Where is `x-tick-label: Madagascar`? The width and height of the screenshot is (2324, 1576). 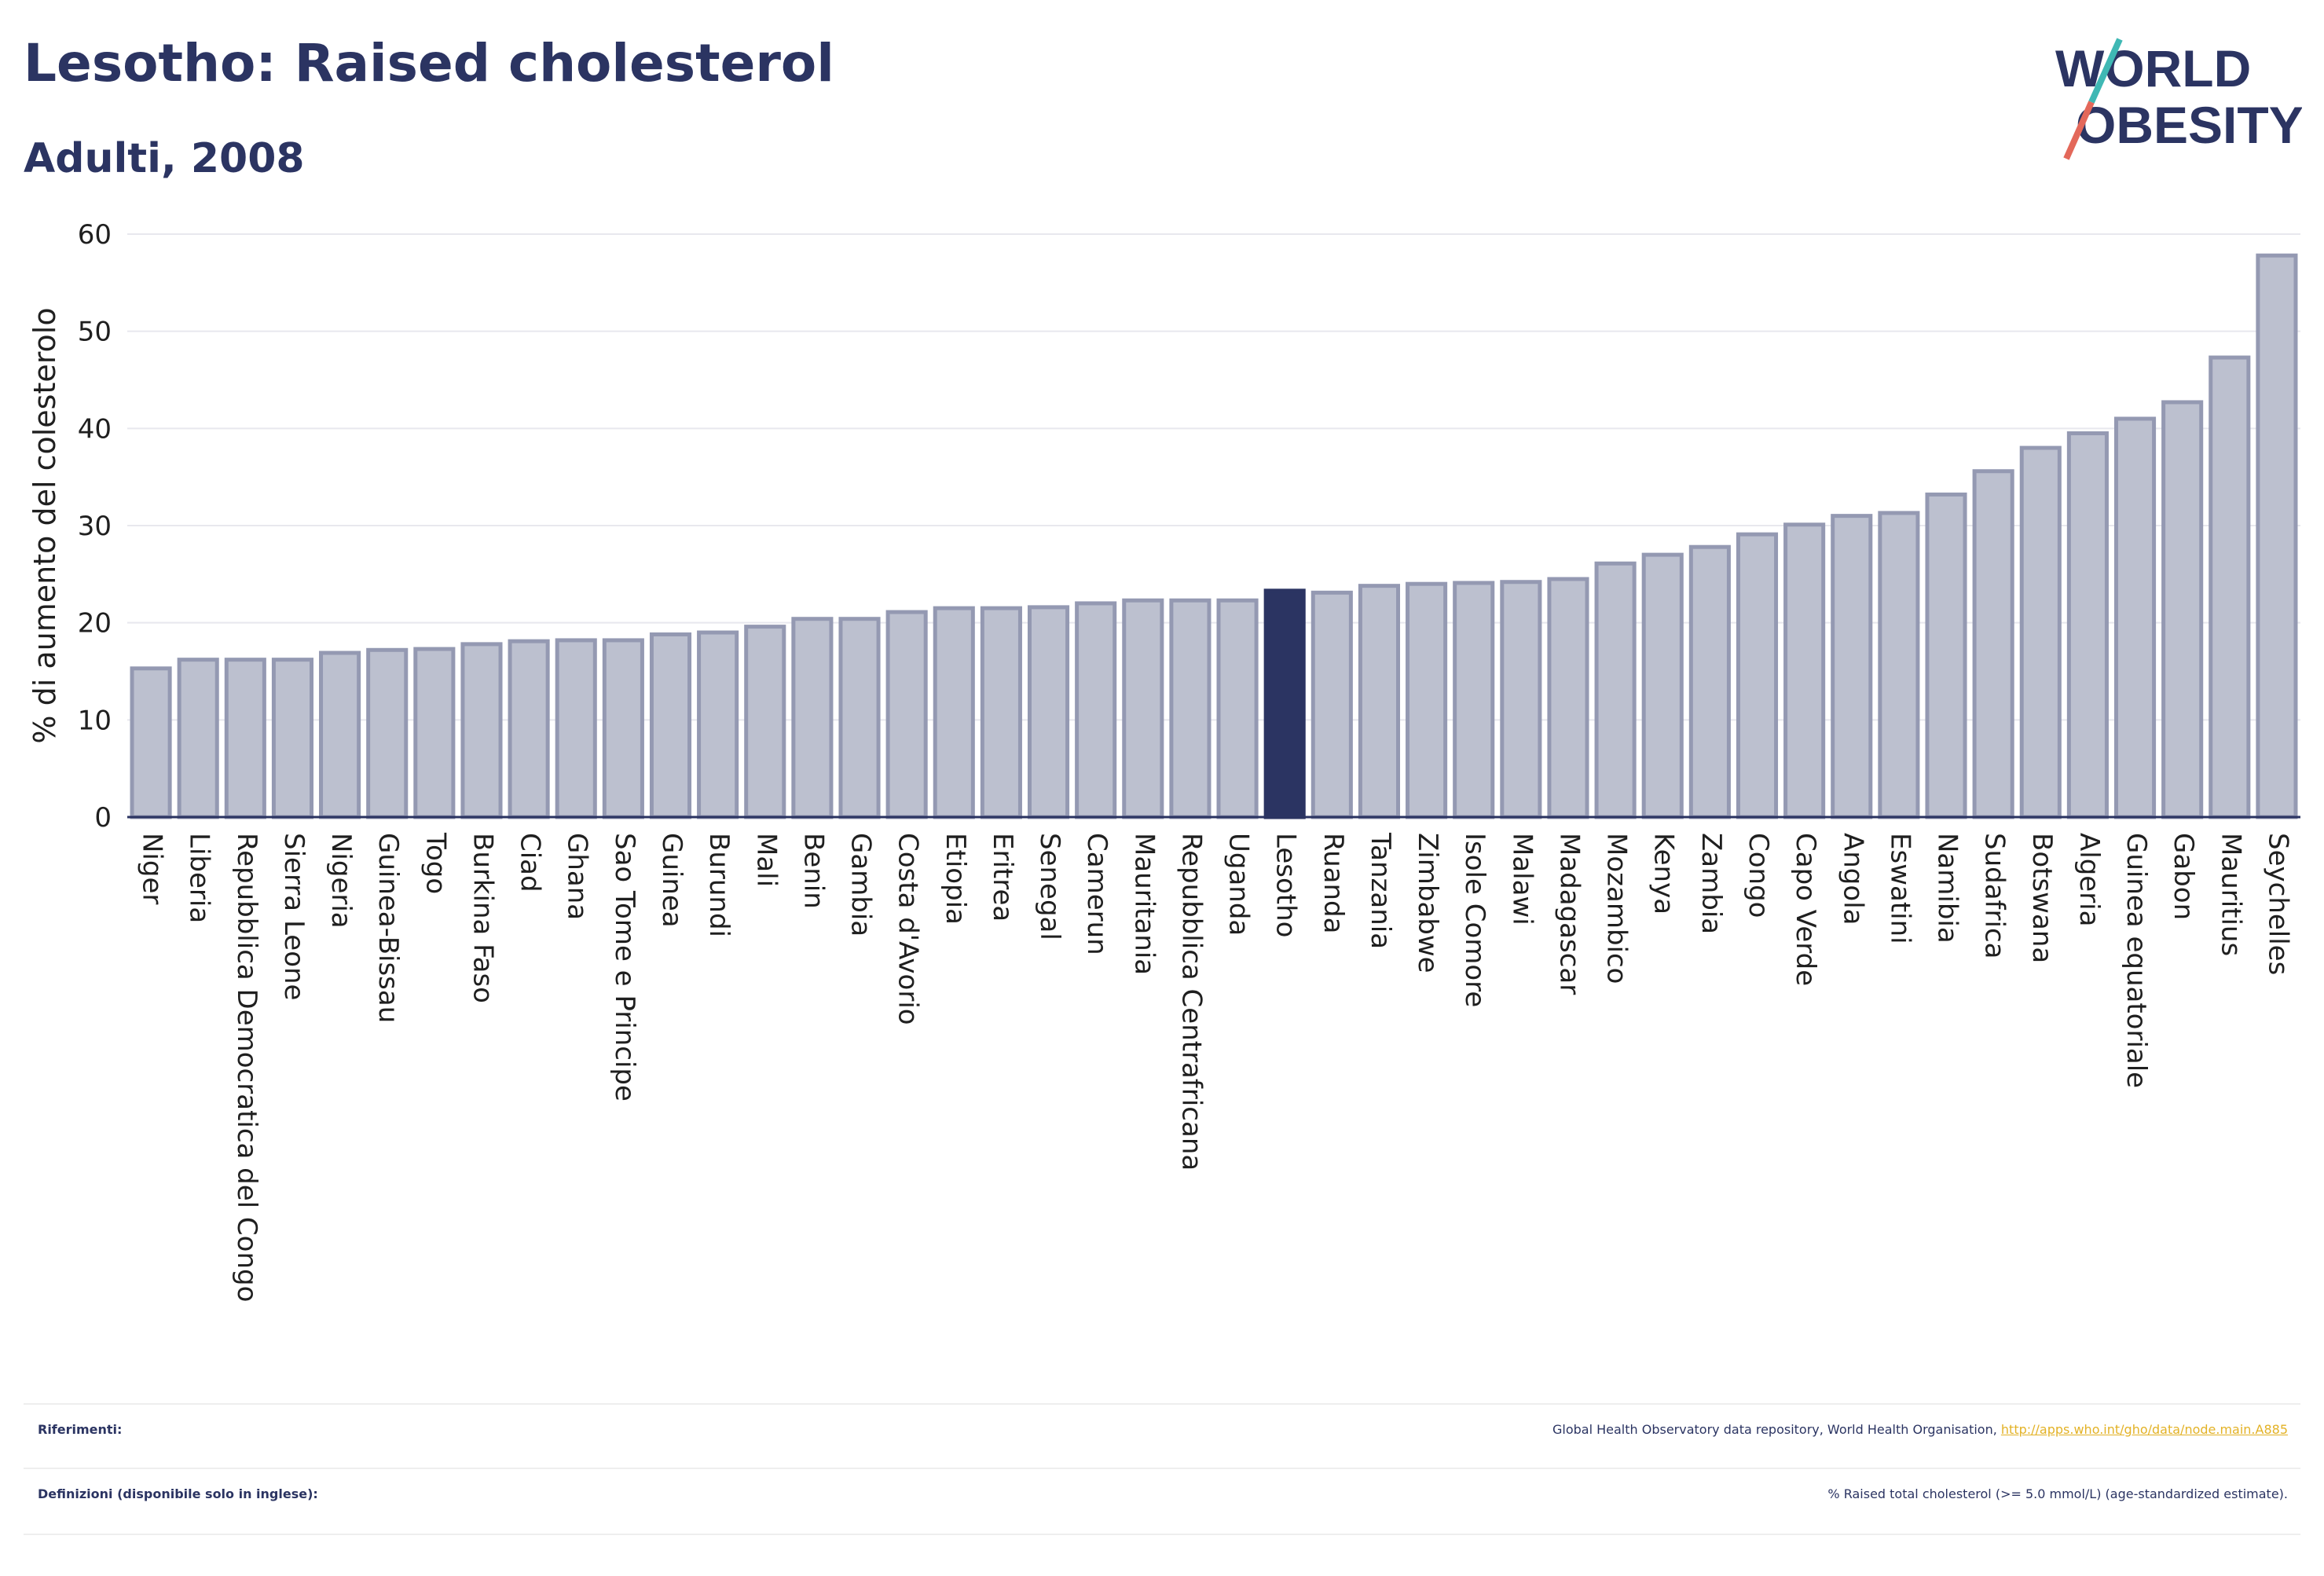
x-tick-label: Madagascar is located at coordinates (1569, 914).